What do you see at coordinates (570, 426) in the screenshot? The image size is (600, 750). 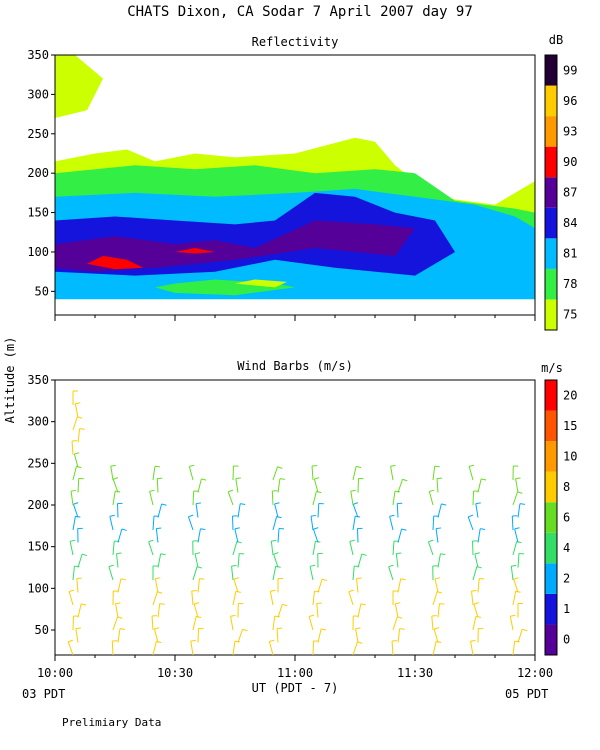 I see `colorbar-tick-label: 15` at bounding box center [570, 426].